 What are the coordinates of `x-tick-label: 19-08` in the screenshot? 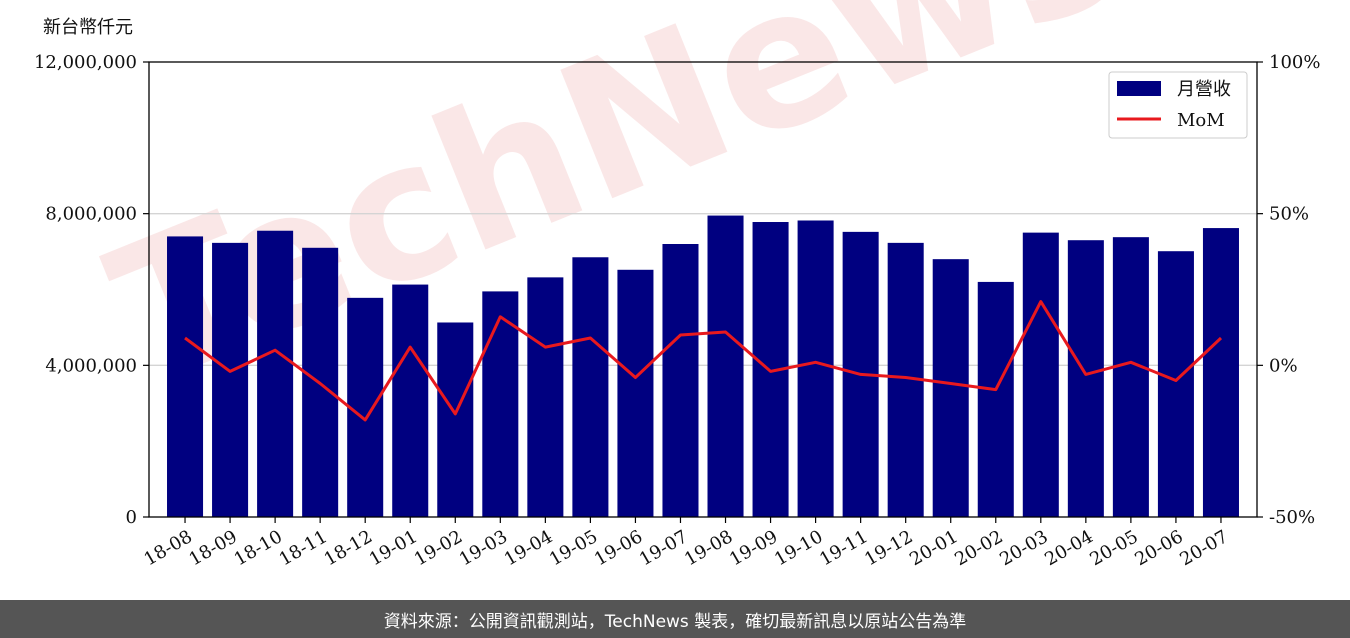 It's located at (708, 548).